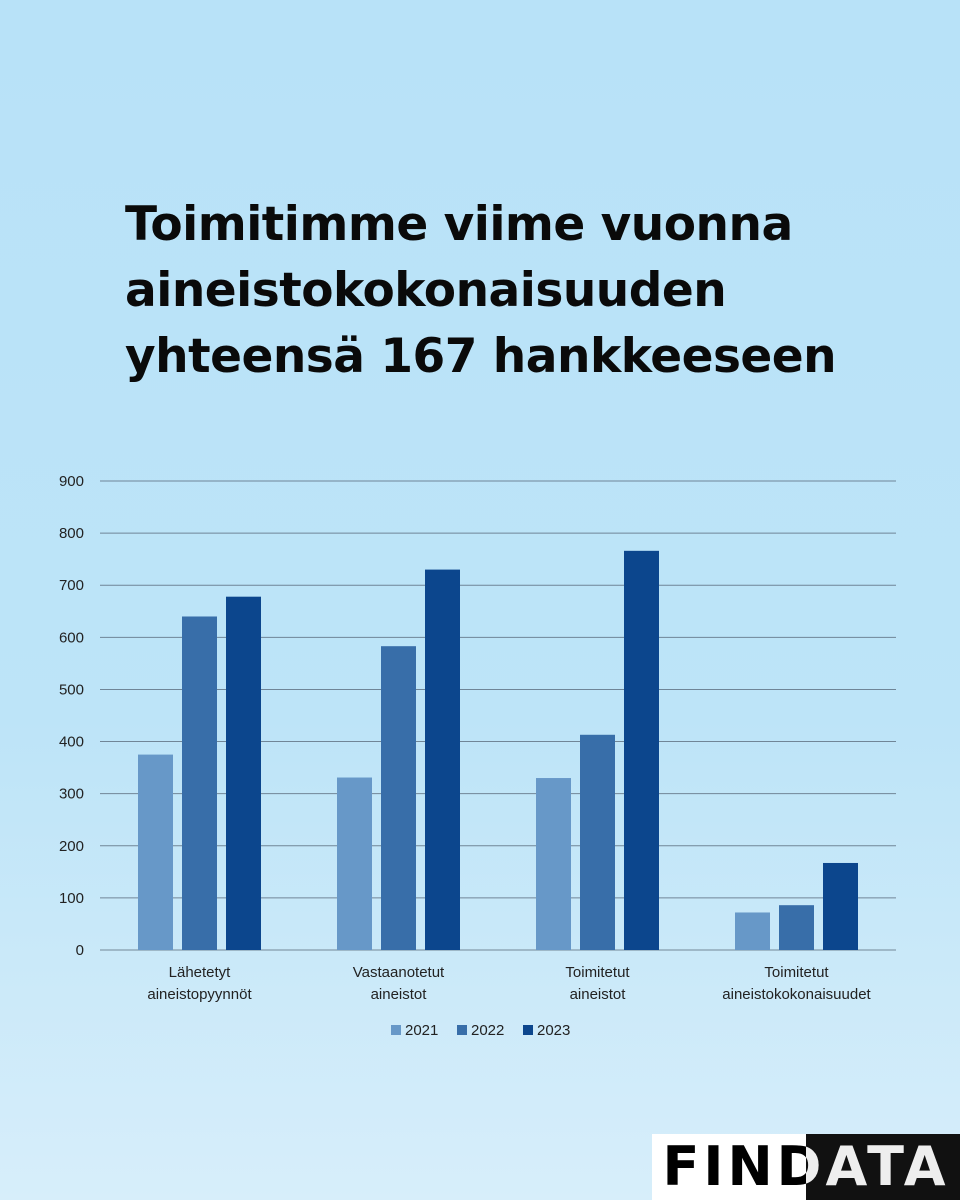 The width and height of the screenshot is (960, 1200). Describe the element at coordinates (752, 931) in the screenshot. I see `bar-2021-cat4` at that location.